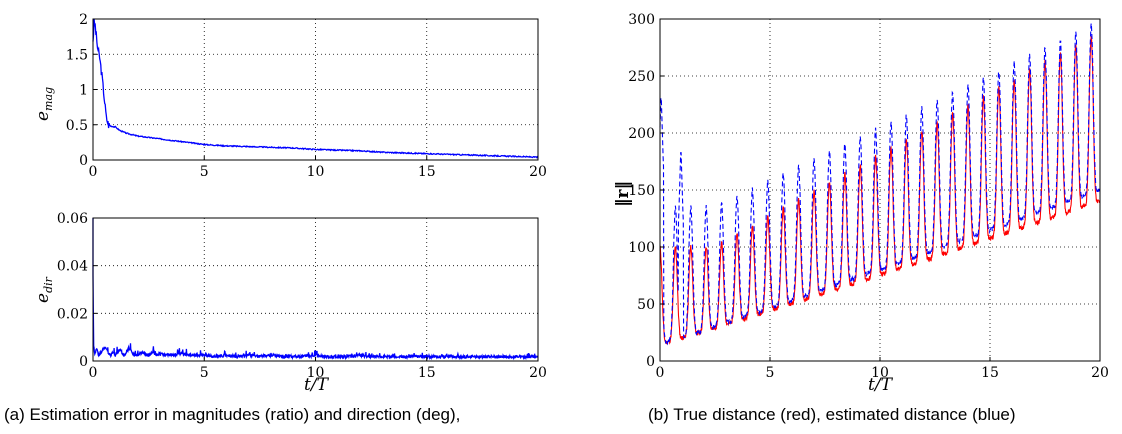 The image size is (1122, 434). Describe the element at coordinates (316, 172) in the screenshot. I see `emag-xtick-label: 10` at that location.